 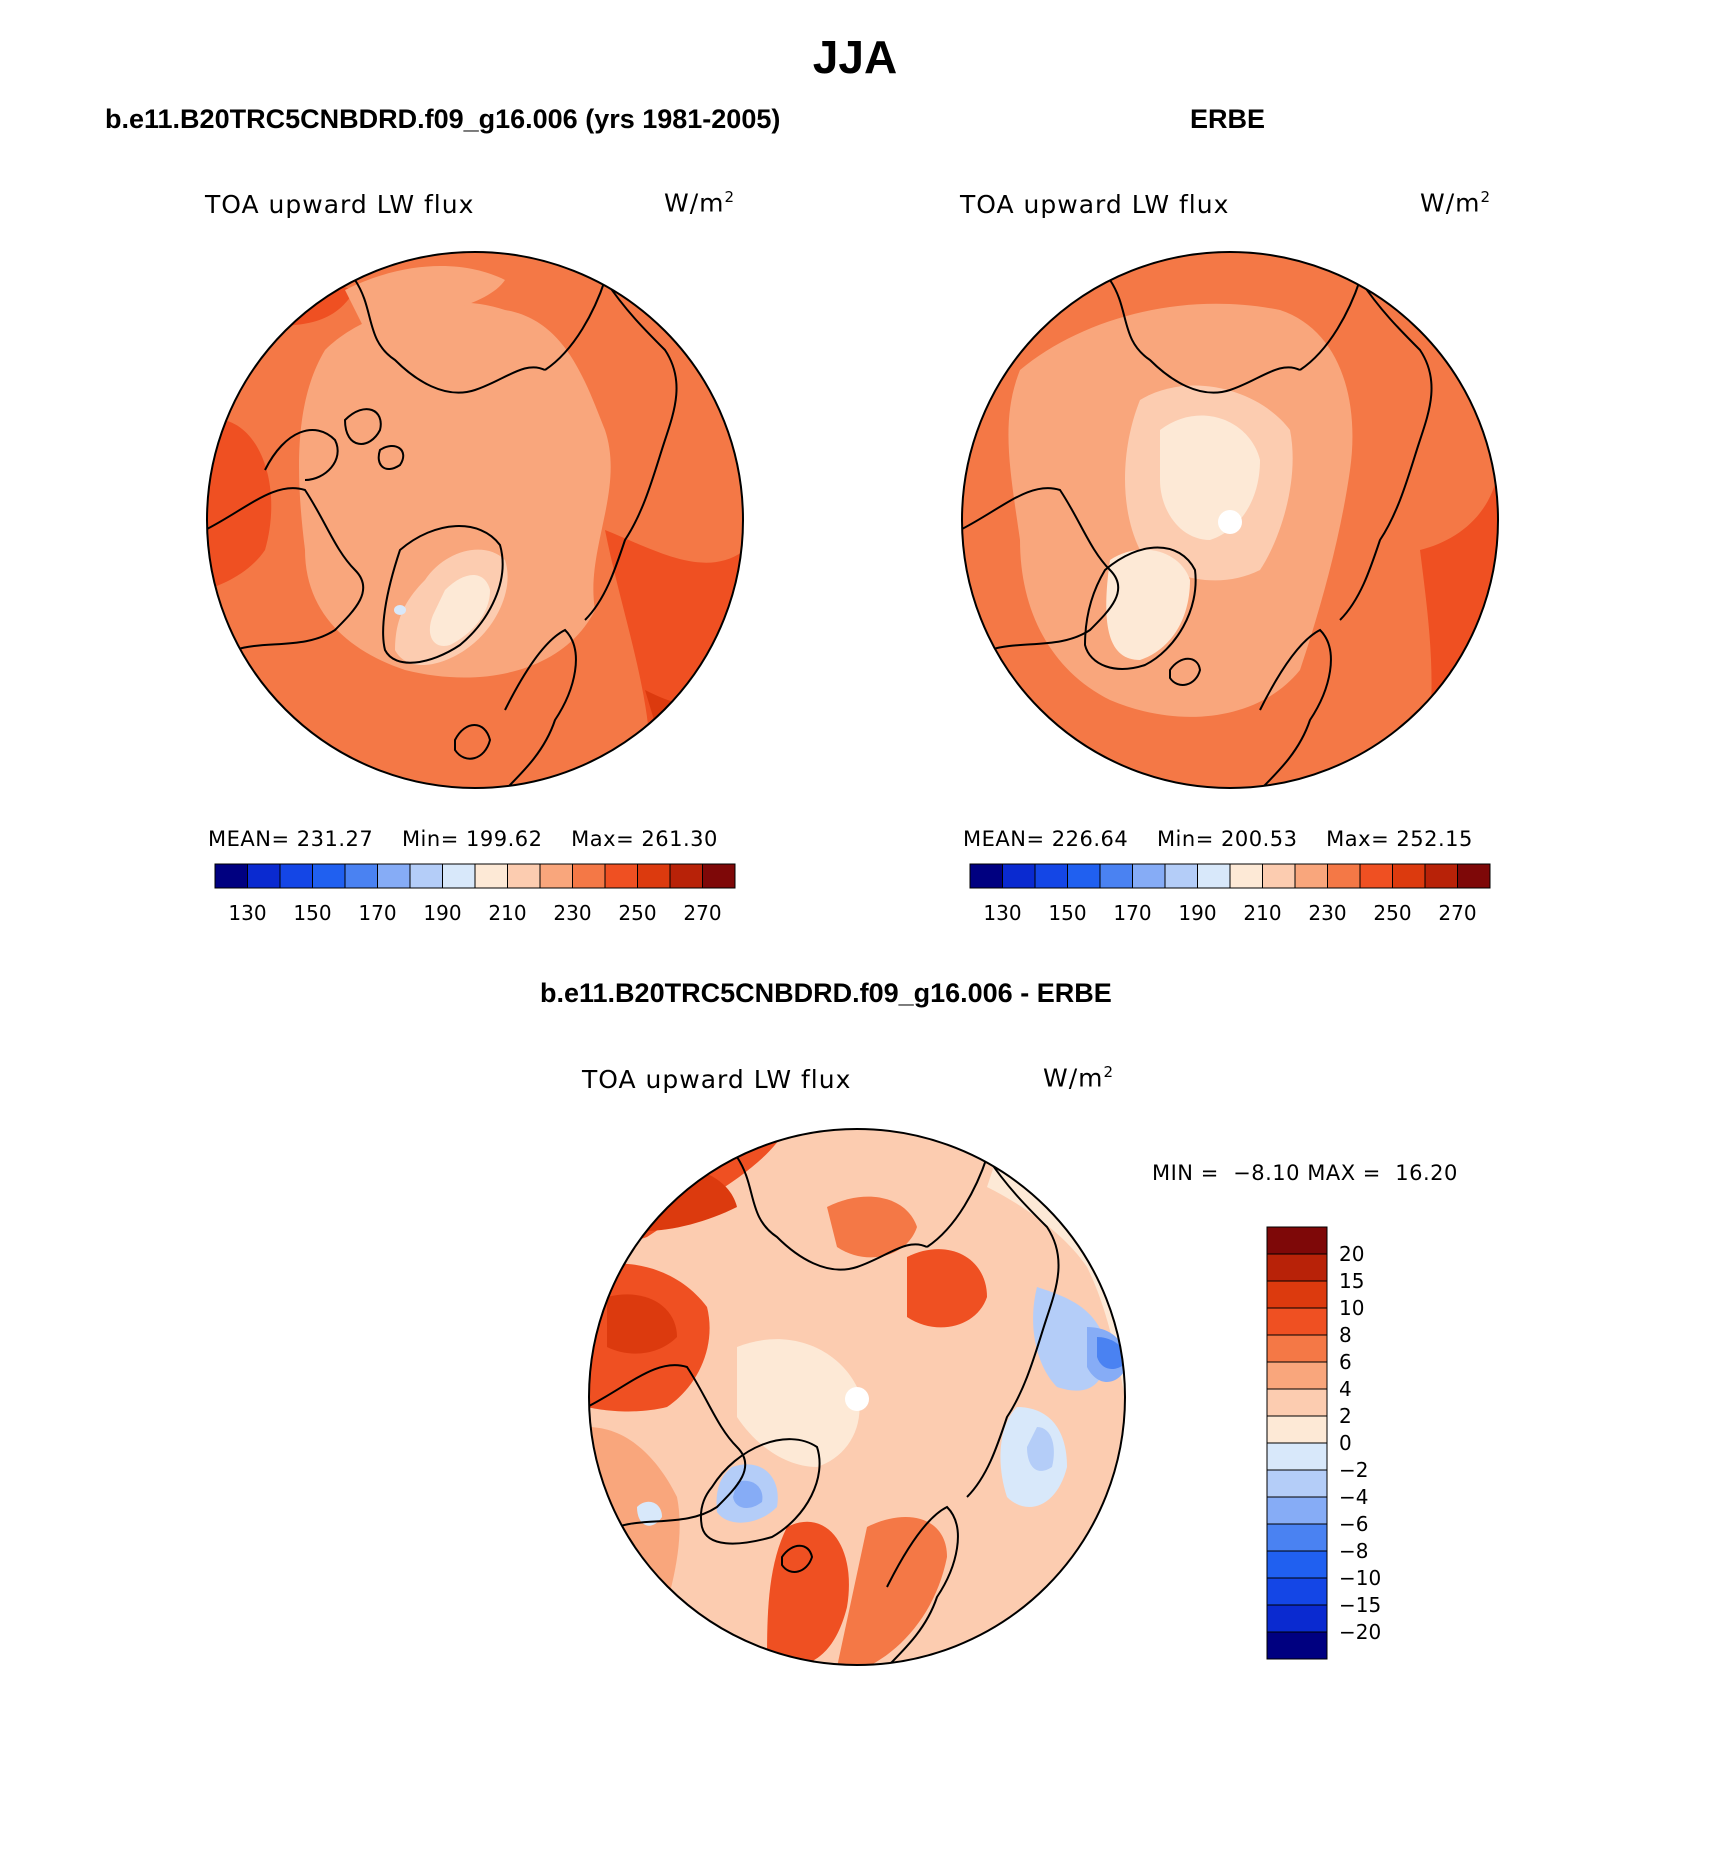 I want to click on diff-colorbar-tick-label: 0, so click(x=1345, y=1443).